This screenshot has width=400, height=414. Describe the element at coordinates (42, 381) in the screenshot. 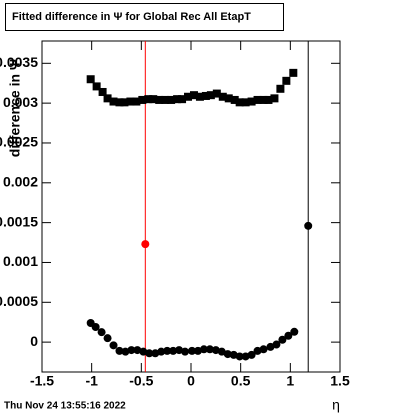

I see `x-tick-label: -1.5` at that location.